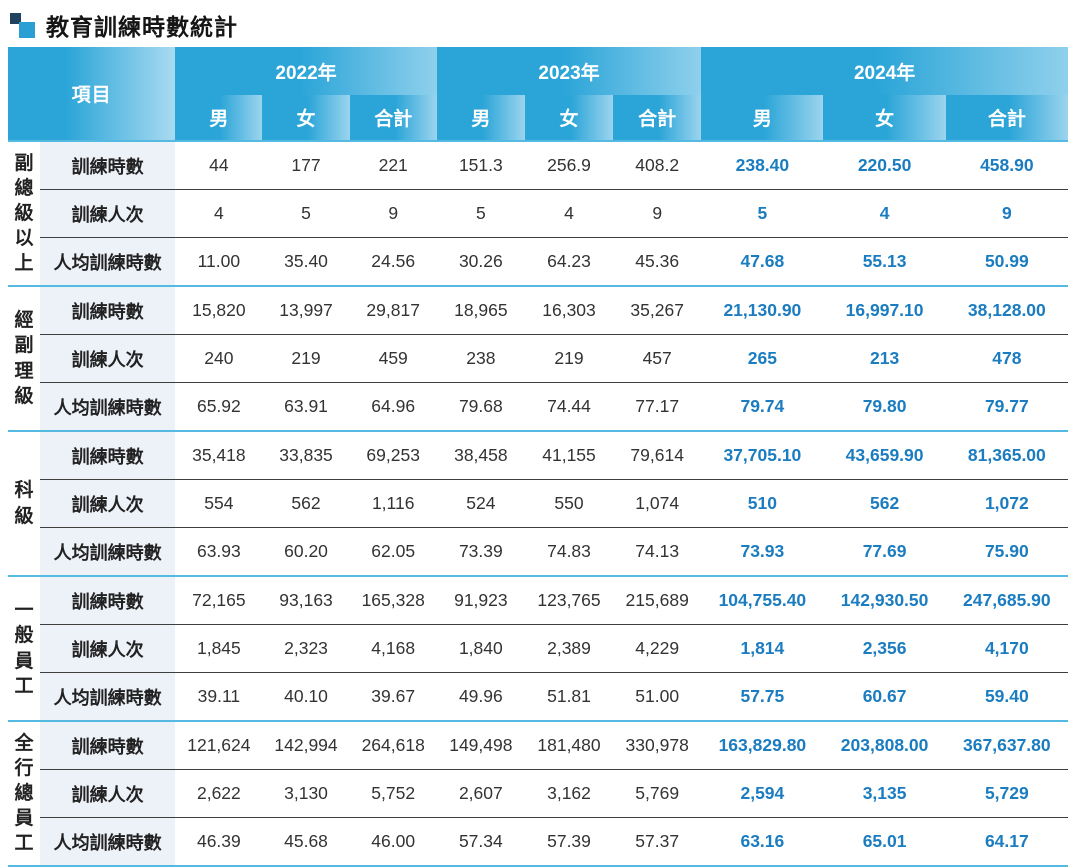 The width and height of the screenshot is (1077, 867). I want to click on table-row: 訓練人次 554 562 1,116 524 550 1,074 510 562 1,072, so click(538, 503).